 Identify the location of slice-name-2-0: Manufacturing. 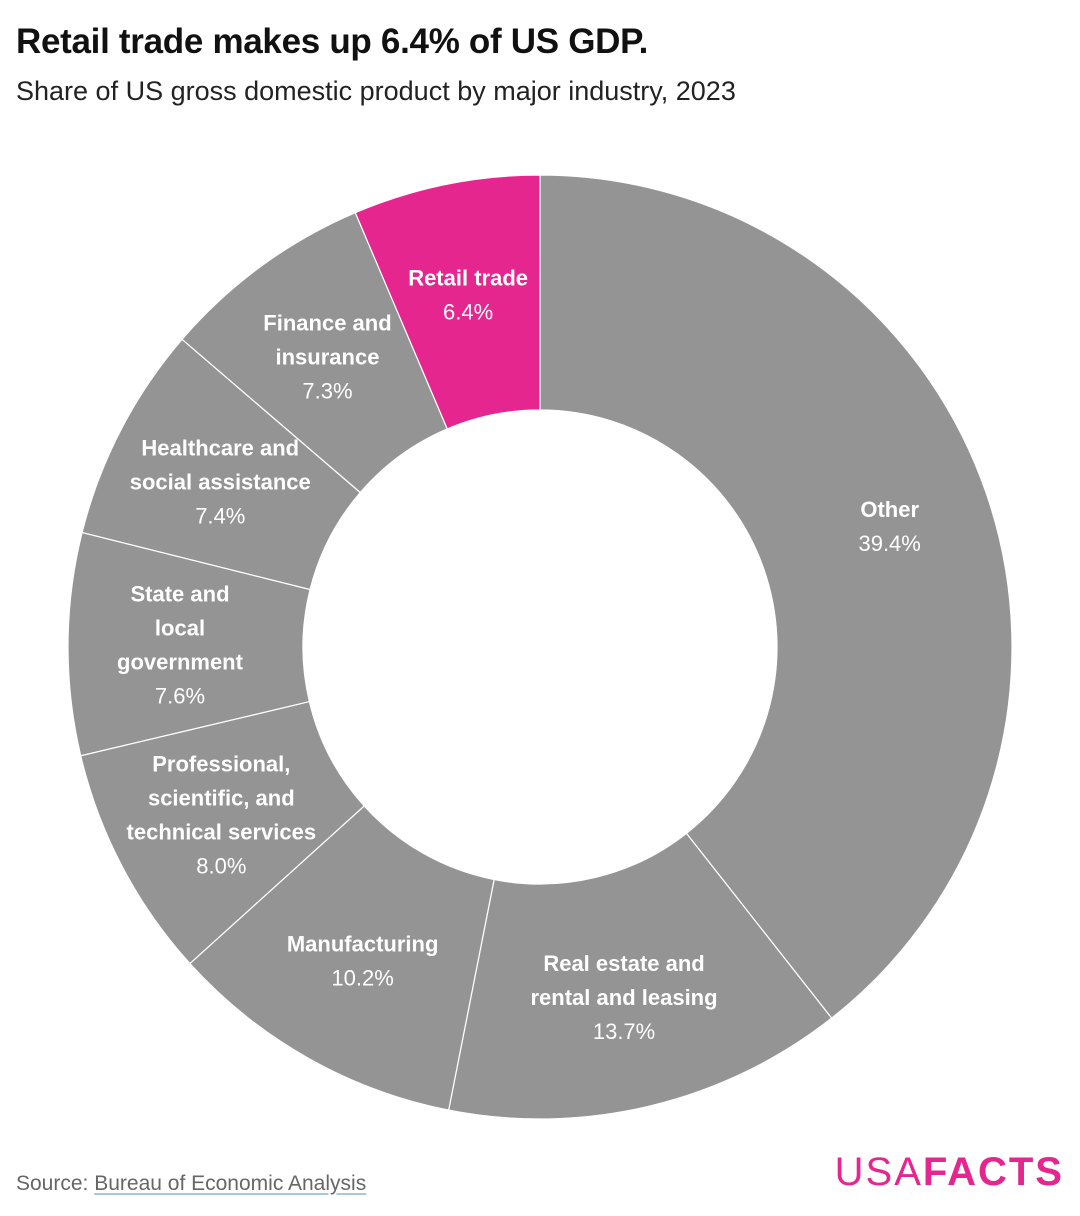
(363, 943).